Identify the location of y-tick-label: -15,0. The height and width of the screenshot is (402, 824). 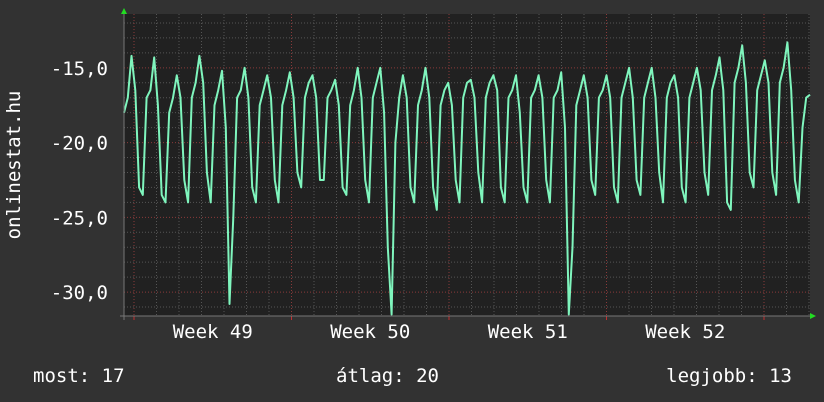
(79, 69).